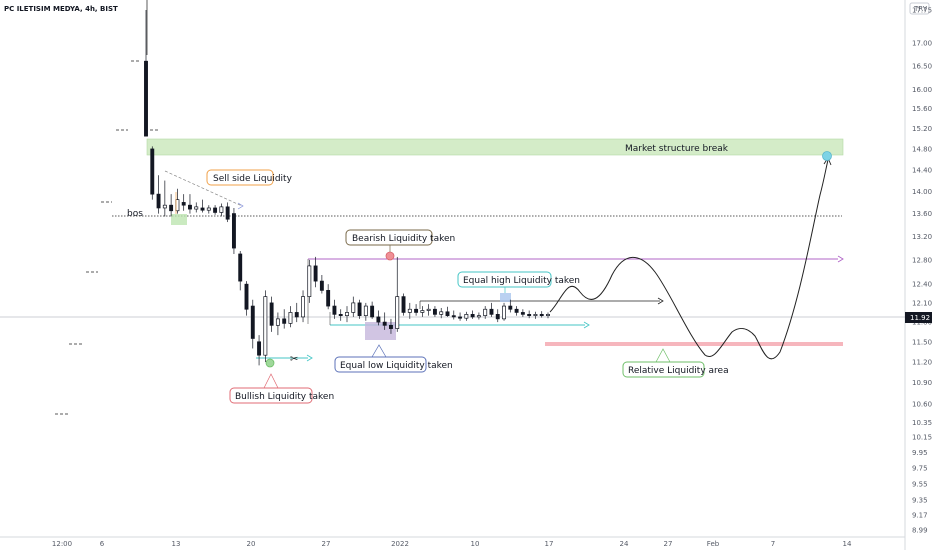 Image resolution: width=932 pixels, height=550 pixels. Describe the element at coordinates (505, 297) in the screenshot. I see `equal-high-box` at that location.